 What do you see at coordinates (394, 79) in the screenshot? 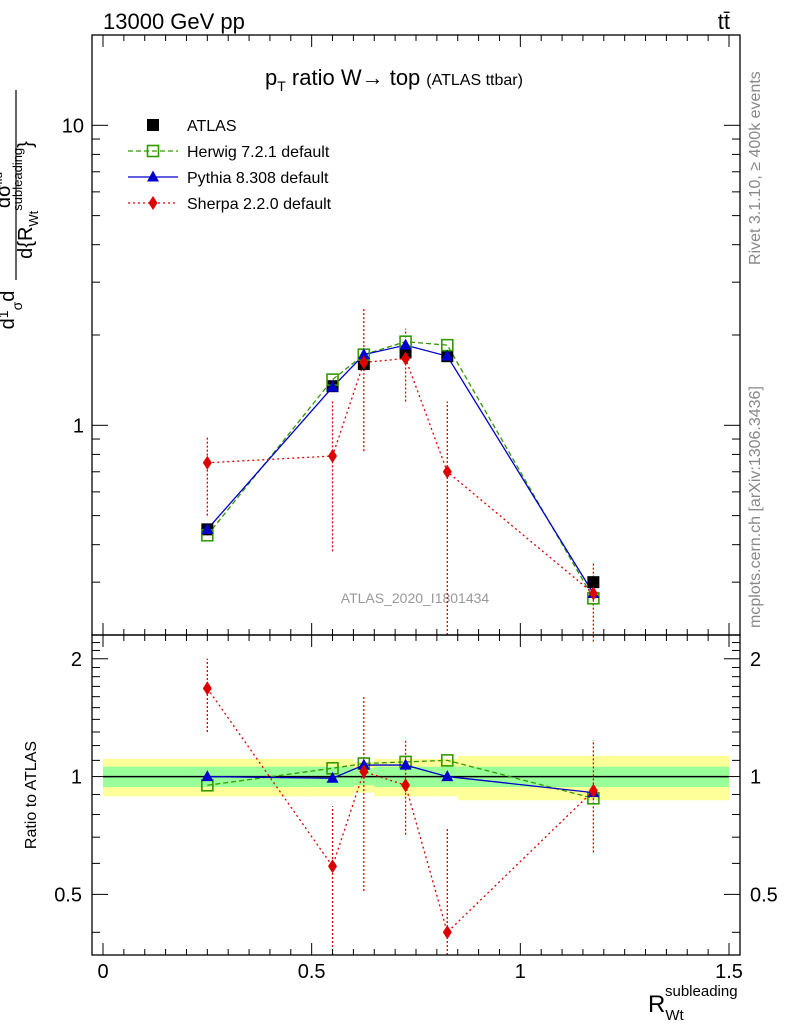
I see `chart-title: pT ratio W→ top (ATLAS ttbar)` at bounding box center [394, 79].